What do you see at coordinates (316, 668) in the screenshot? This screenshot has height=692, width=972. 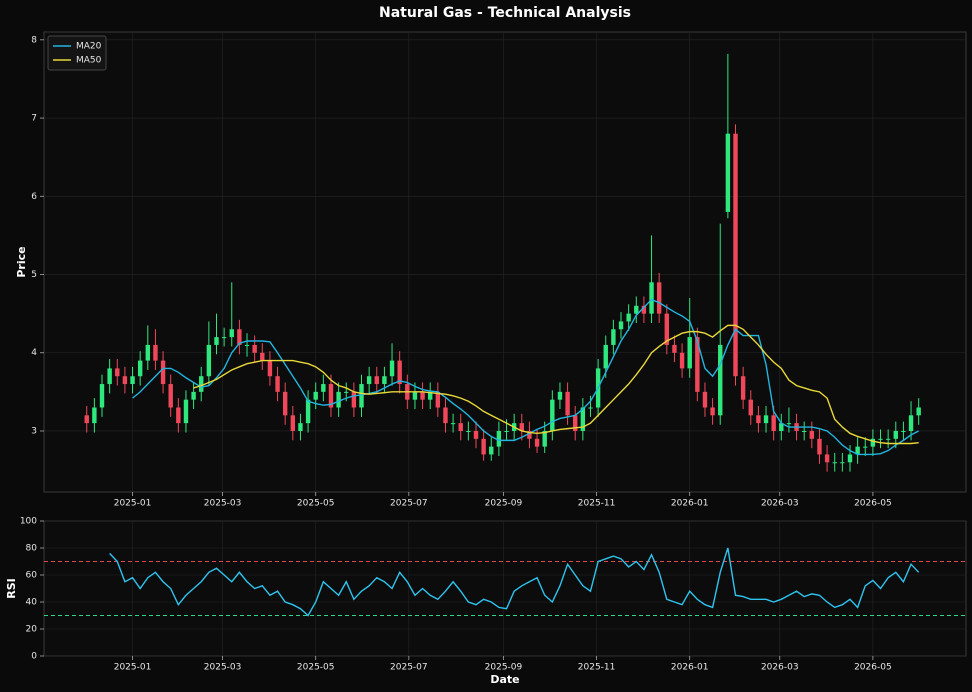 I see `x-tick-label: 2025-05` at bounding box center [316, 668].